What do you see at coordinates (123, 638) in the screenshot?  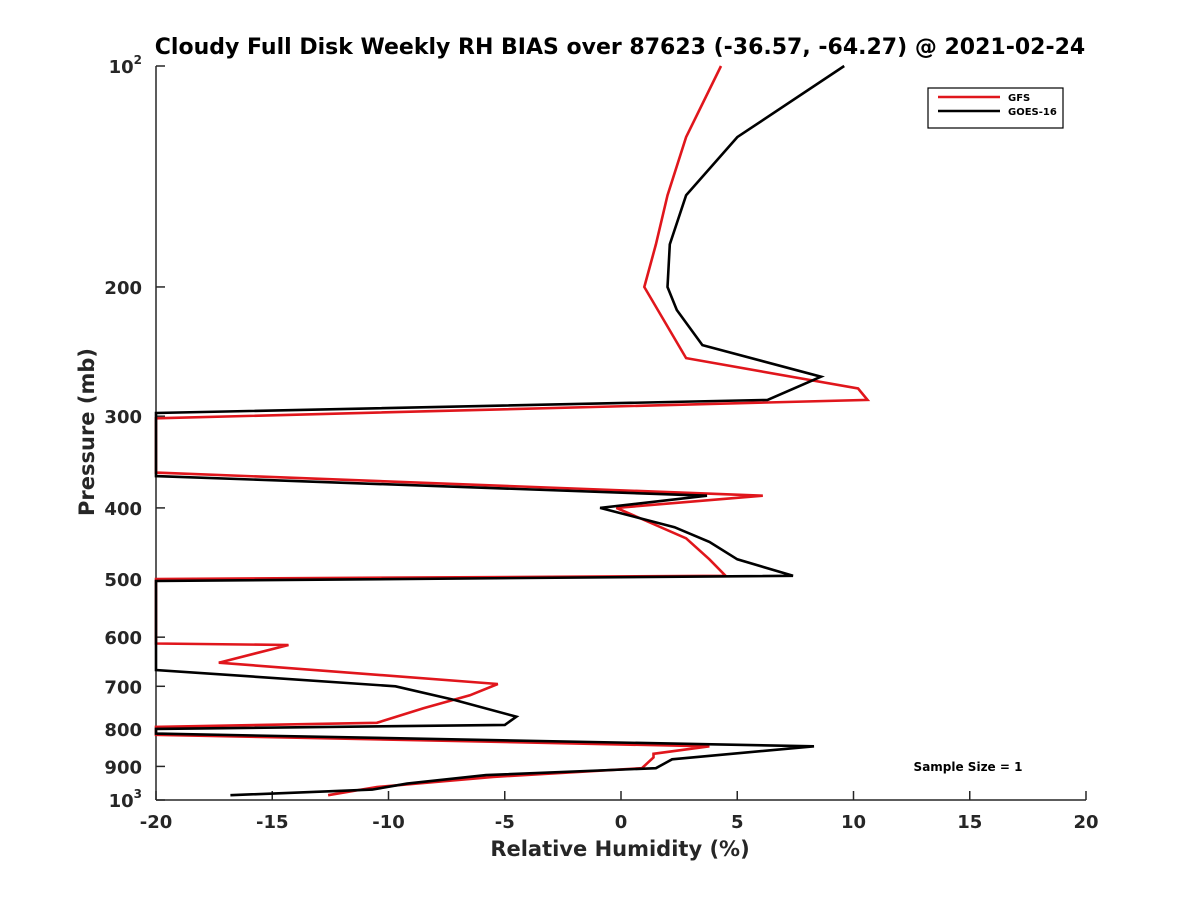 I see `y-tick-label: 600` at bounding box center [123, 638].